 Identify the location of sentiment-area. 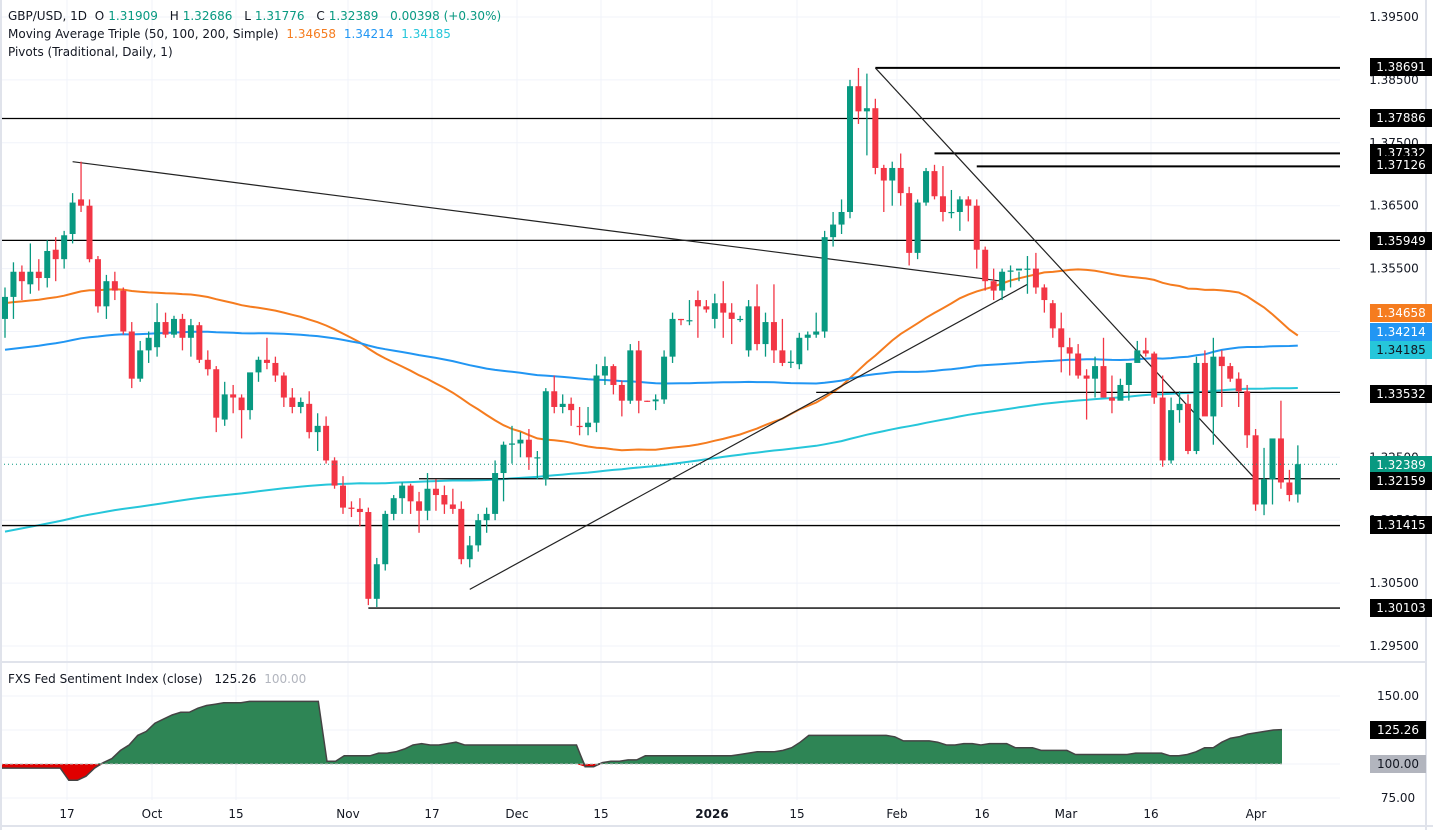
(641, 741).